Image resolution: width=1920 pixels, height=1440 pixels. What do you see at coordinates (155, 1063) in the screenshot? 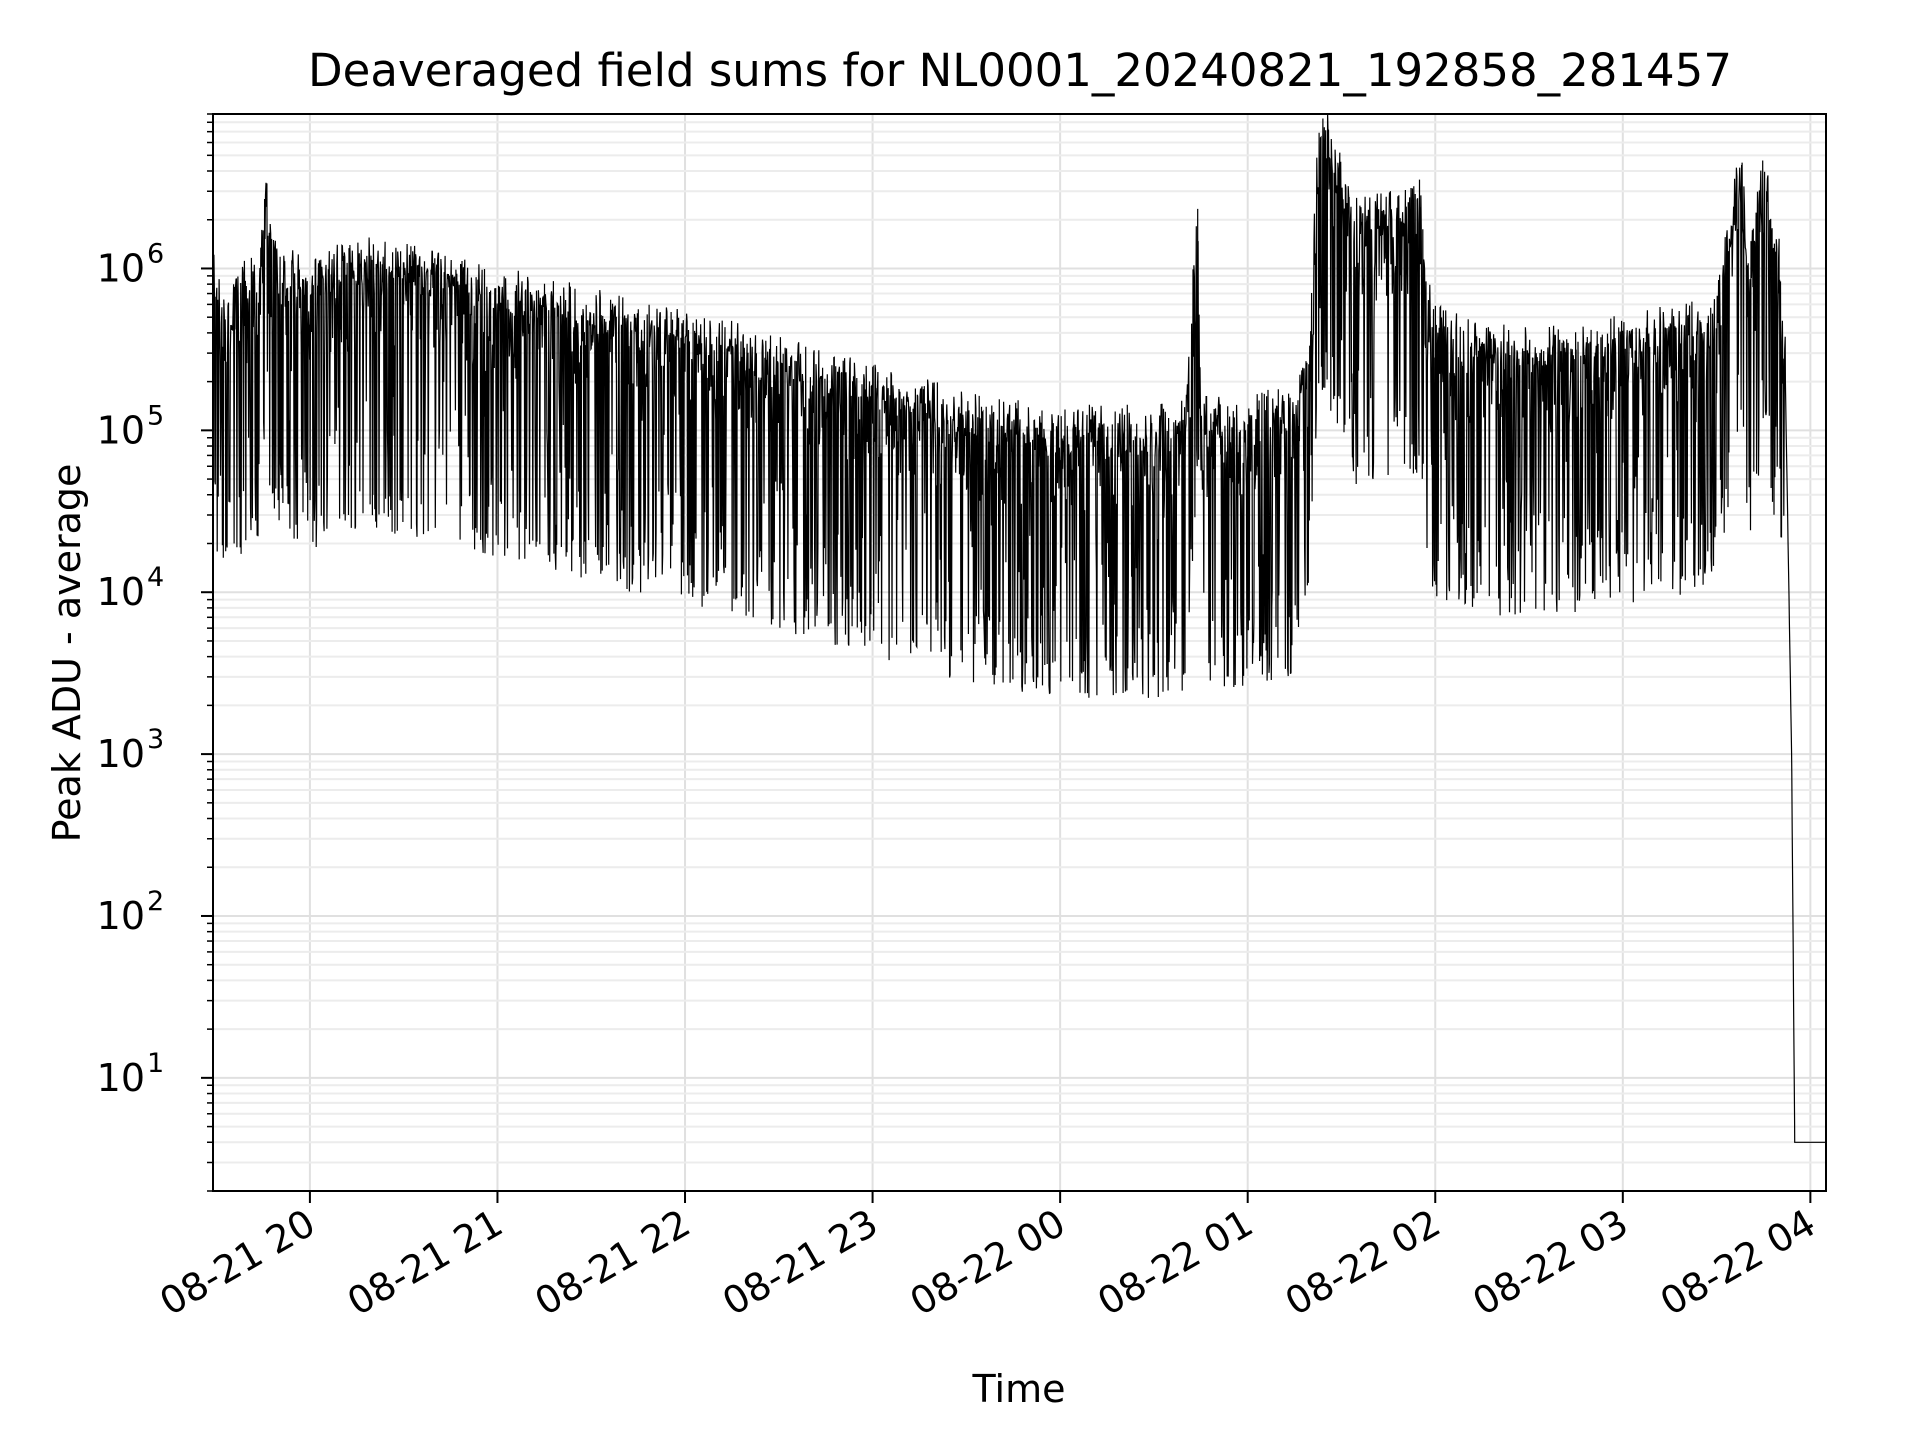
I see `y-tick-exponent: 1` at bounding box center [155, 1063].